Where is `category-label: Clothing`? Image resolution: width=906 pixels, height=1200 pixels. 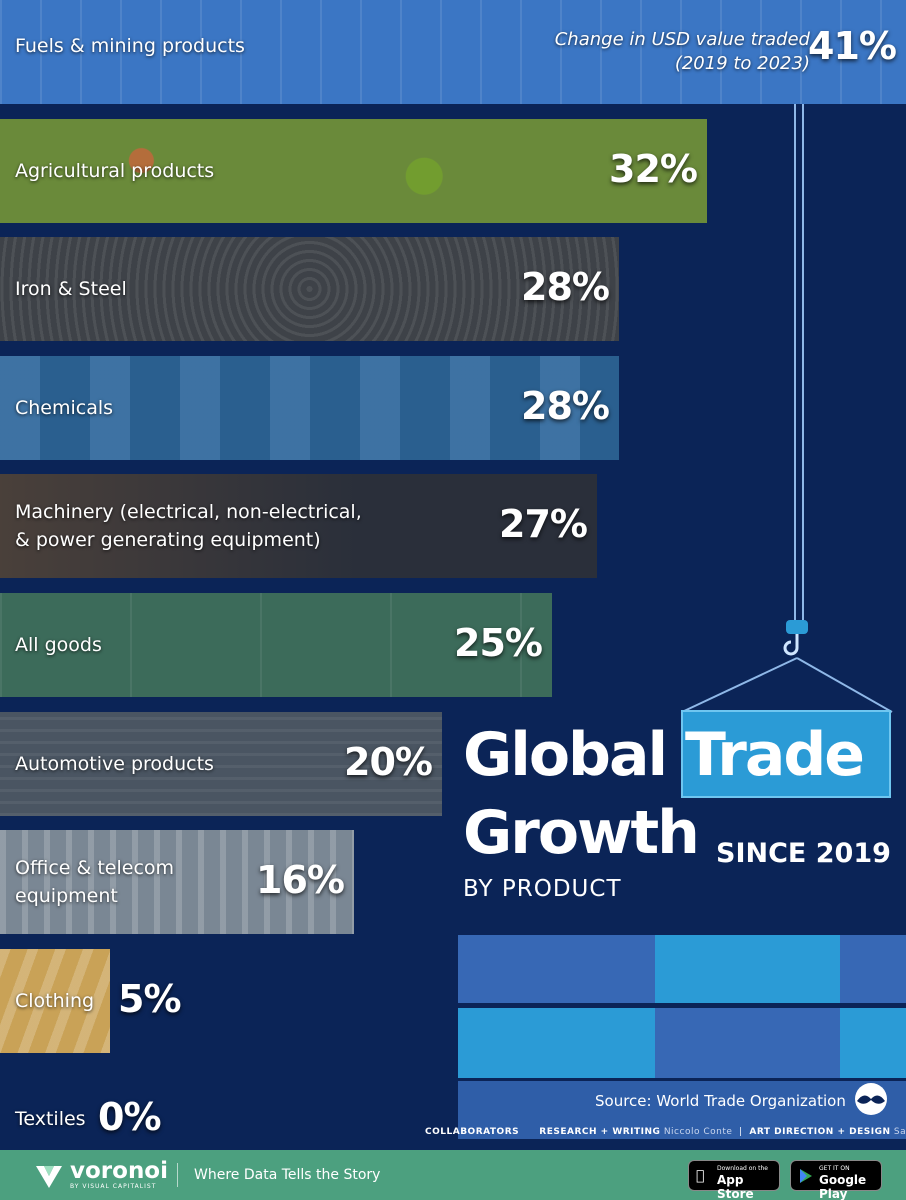
category-label: Clothing is located at coordinates (55, 1001).